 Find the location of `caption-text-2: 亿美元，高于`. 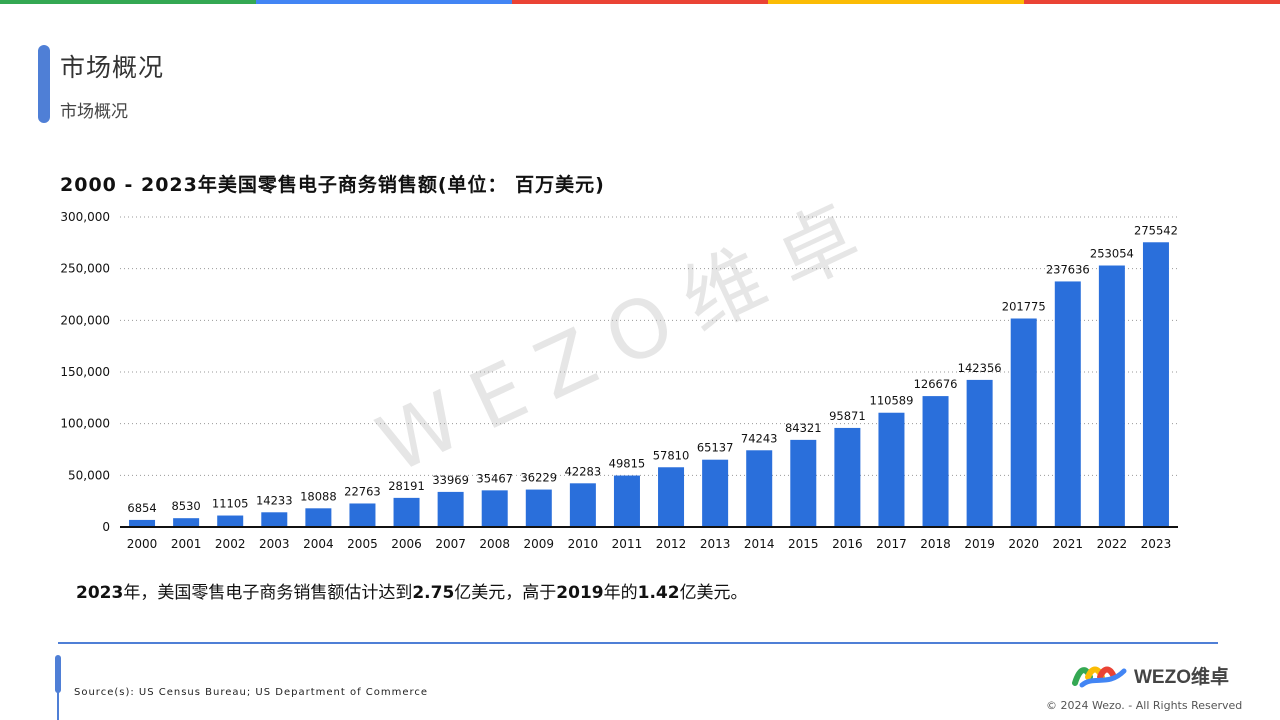

caption-text-2: 亿美元，高于 is located at coordinates (505, 593).